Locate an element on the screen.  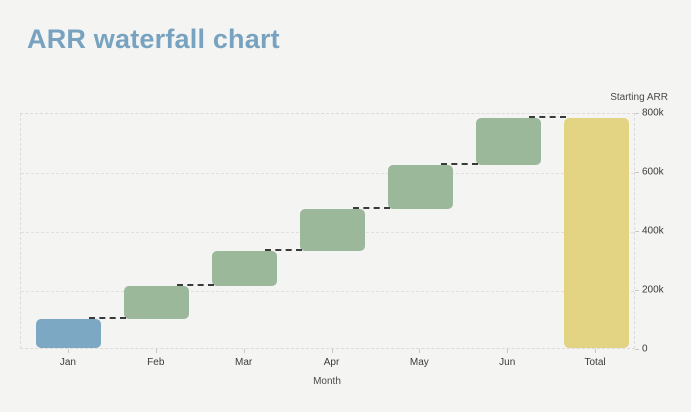
bar-may is located at coordinates (420, 187).